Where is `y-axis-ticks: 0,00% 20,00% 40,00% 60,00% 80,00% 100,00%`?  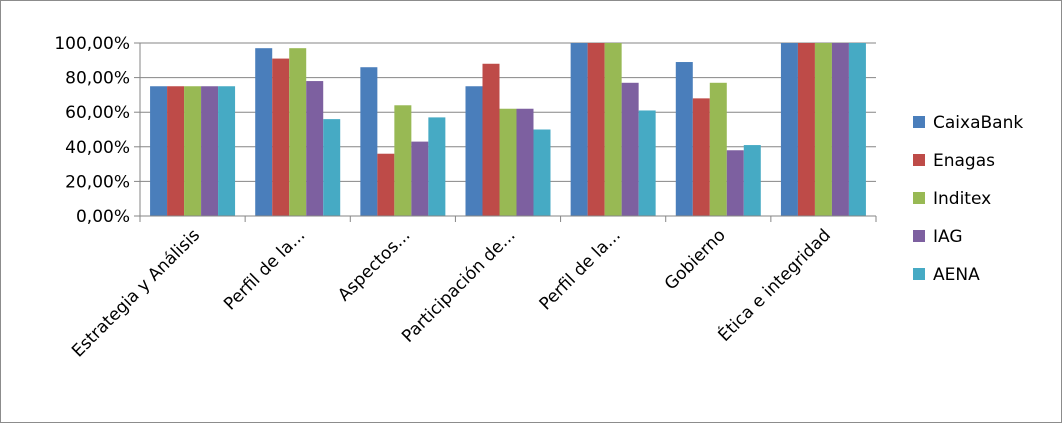
y-axis-ticks: 0,00% 20,00% 40,00% 60,00% 80,00% 100,00% is located at coordinates (97, 130).